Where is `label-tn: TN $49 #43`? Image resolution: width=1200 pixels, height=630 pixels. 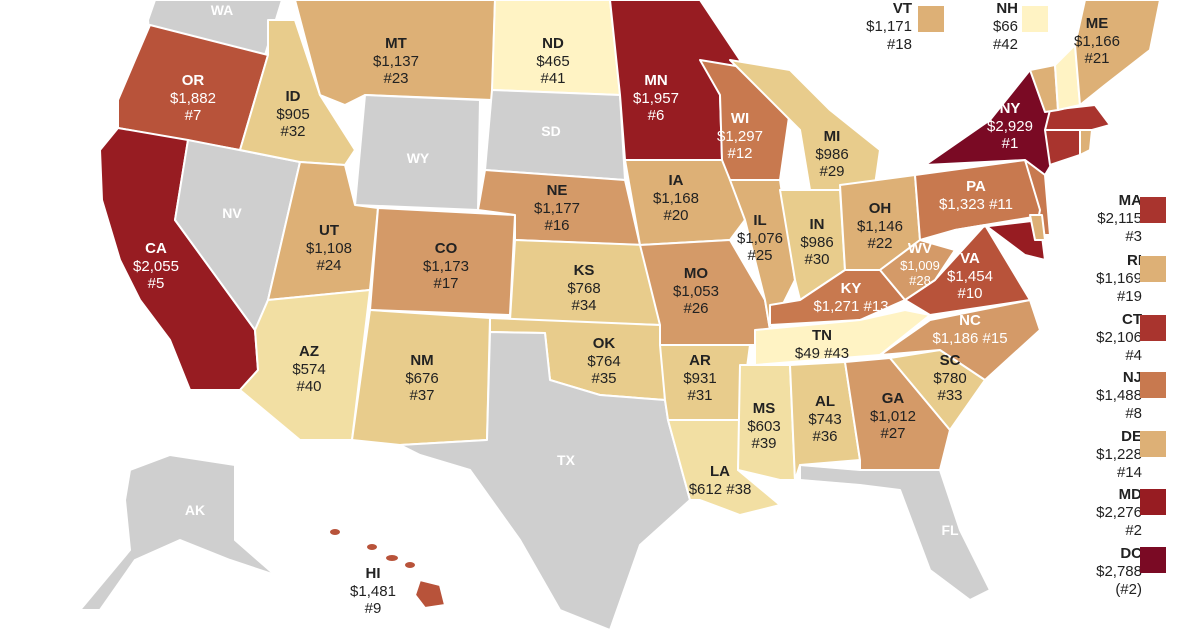
label-tn: TN $49 #43 is located at coordinates (822, 344).